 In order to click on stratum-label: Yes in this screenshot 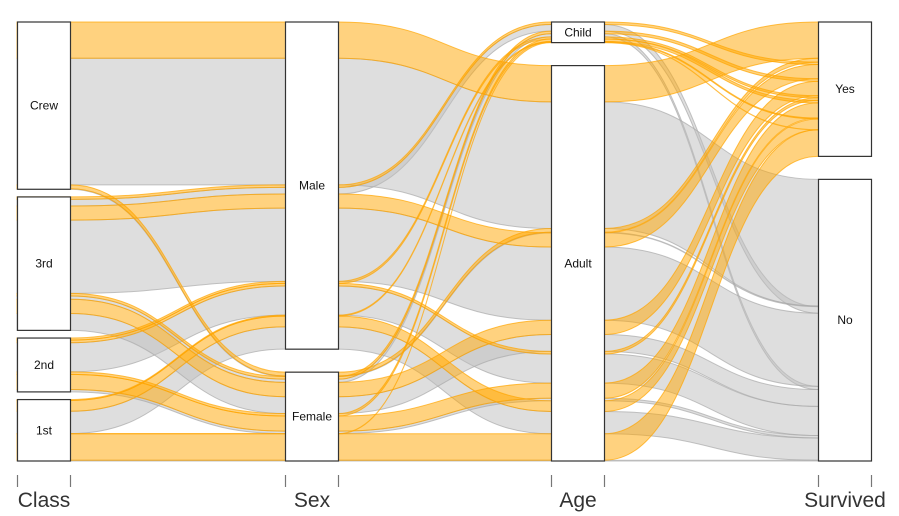, I will do `click(845, 89)`.